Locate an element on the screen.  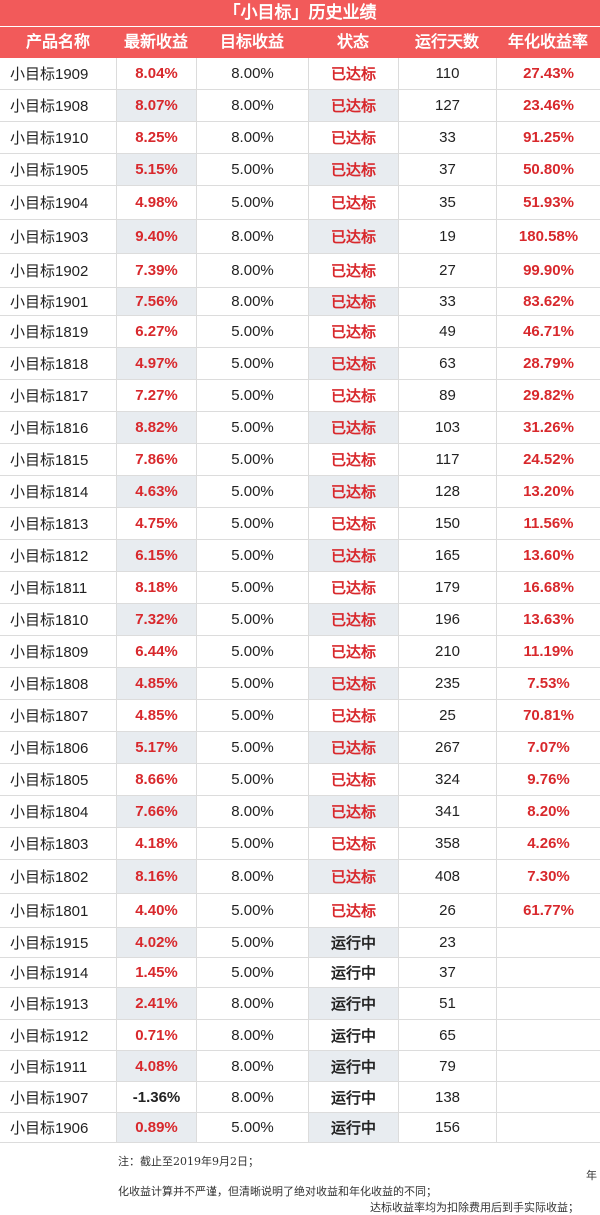
table-row: 小目标1910 8.25% 8.00% 已达标 33 91.25% is located at coordinates (300, 138).